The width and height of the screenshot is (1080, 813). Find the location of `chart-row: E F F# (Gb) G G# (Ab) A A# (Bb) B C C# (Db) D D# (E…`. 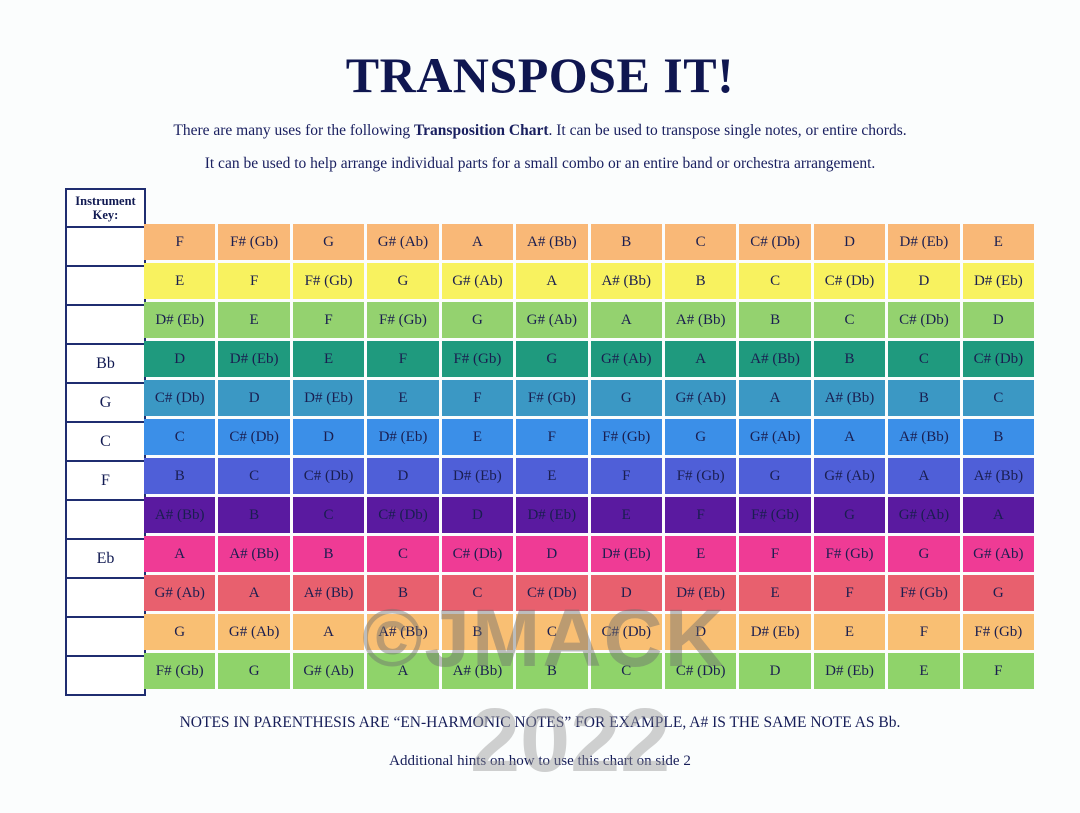

chart-row: E F F# (Gb) G G# (Ab) A A# (Bb) B C C# (Db) D D# (E… is located at coordinates (589, 281).